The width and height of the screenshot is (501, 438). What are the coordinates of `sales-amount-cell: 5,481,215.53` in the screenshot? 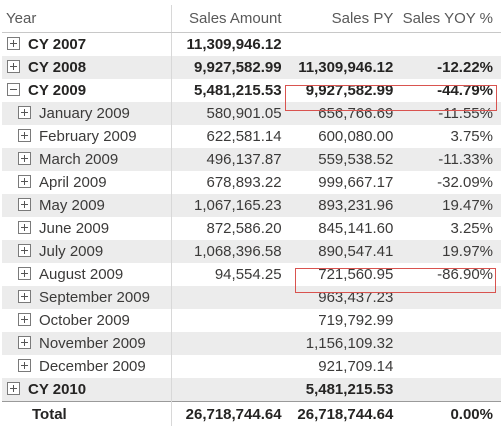 It's located at (228, 90).